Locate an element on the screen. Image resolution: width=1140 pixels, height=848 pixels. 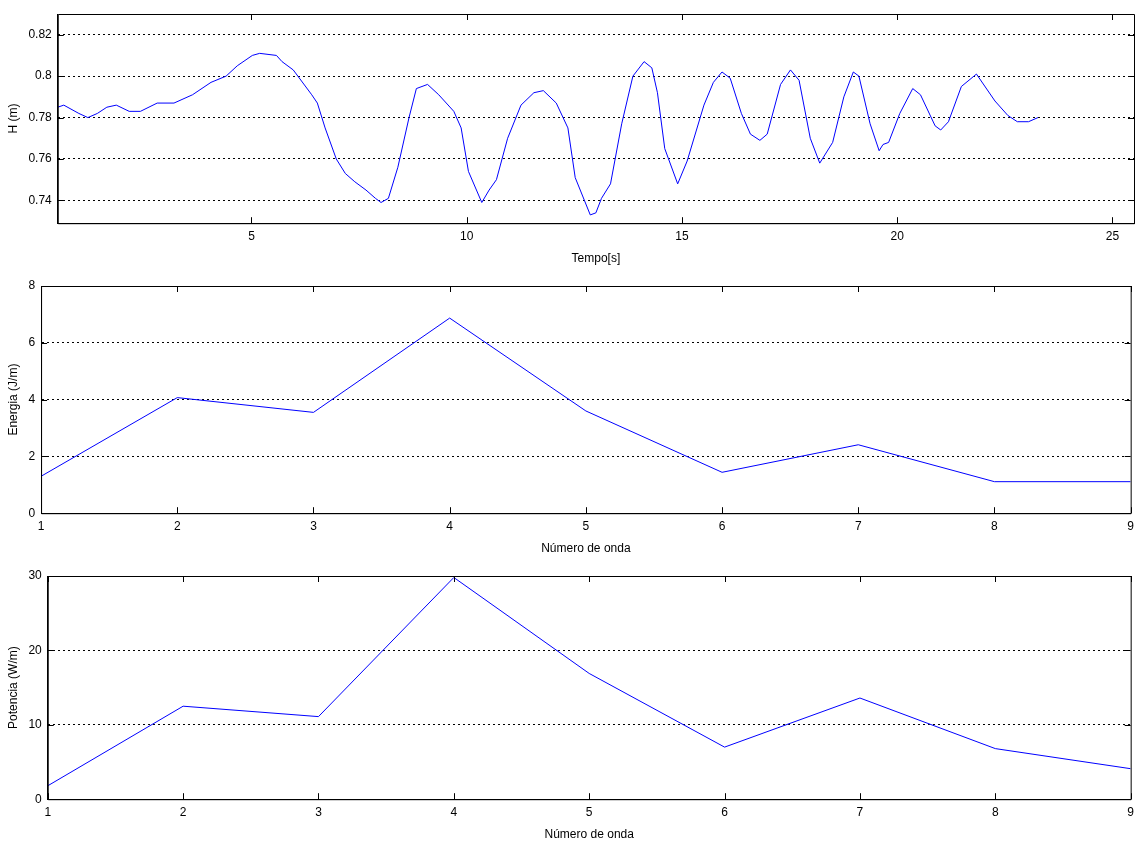
x-tick-label: 15 is located at coordinates (682, 235).